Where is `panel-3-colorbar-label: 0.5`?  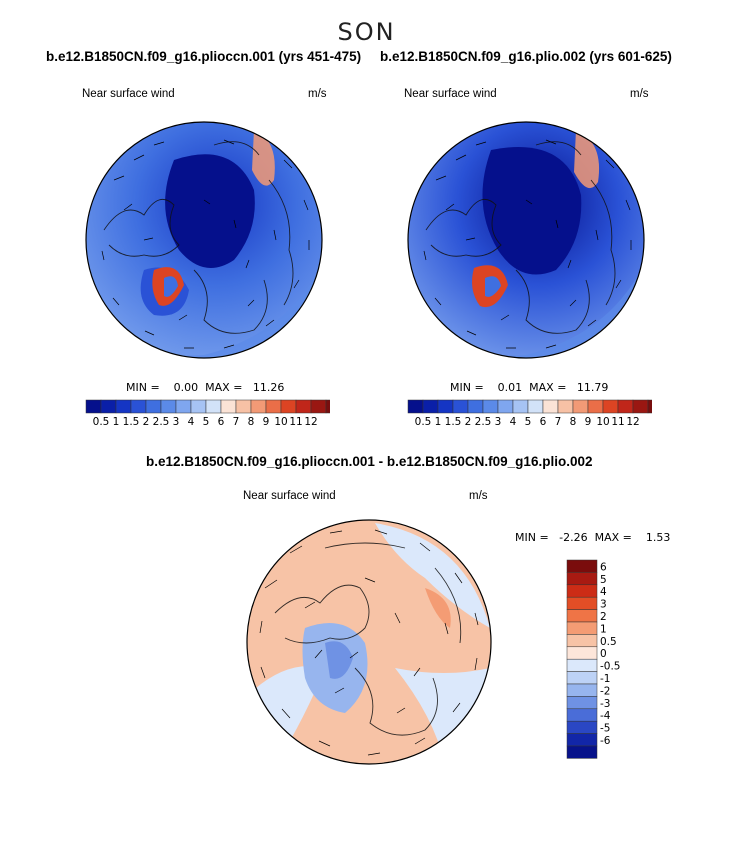
panel-3-colorbar-label: 0.5 is located at coordinates (608, 642).